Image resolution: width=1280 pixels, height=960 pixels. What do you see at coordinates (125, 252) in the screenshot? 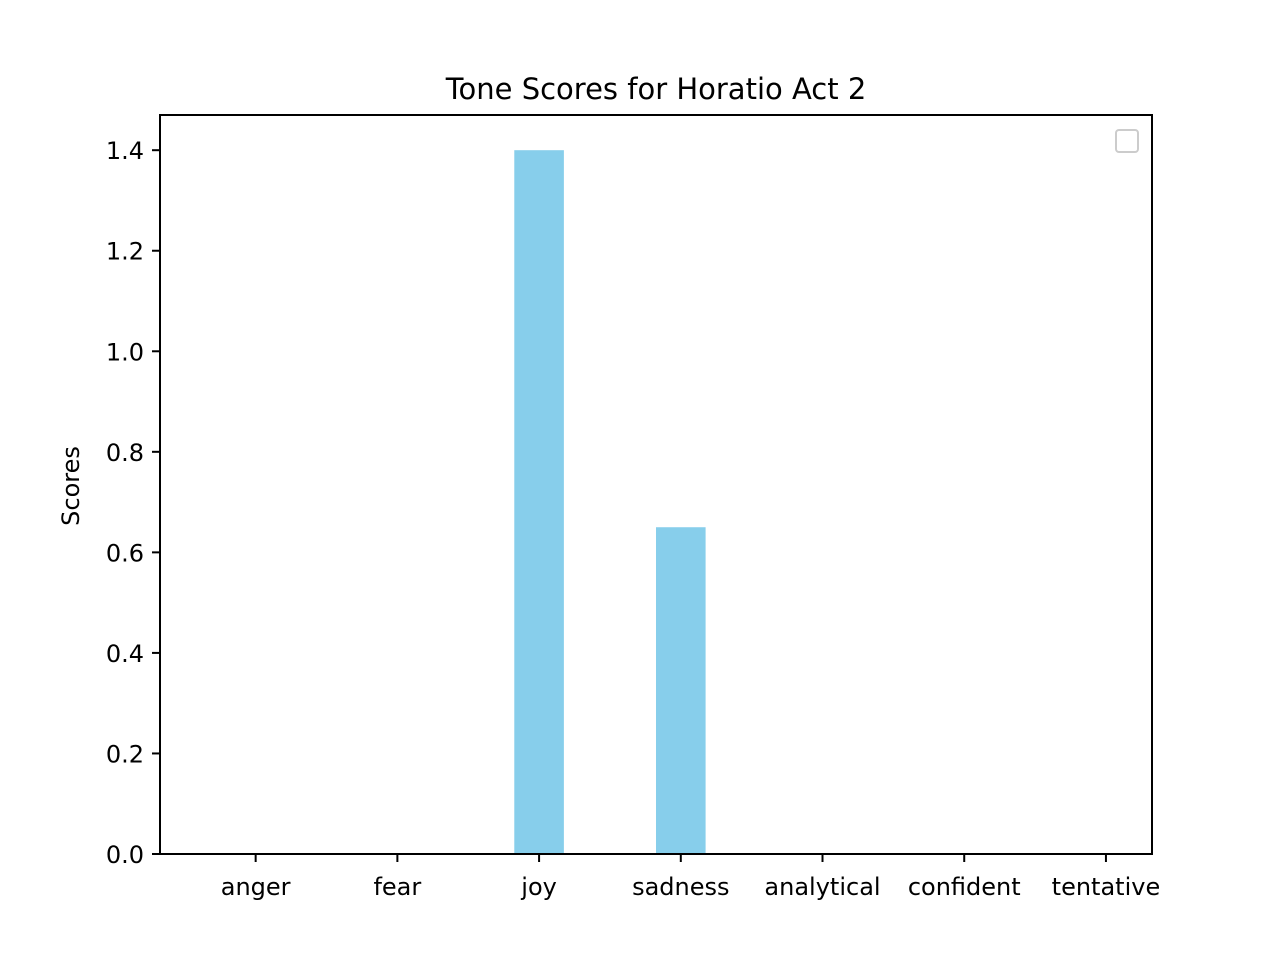
I see `y-tick-label: 1.2` at bounding box center [125, 252].